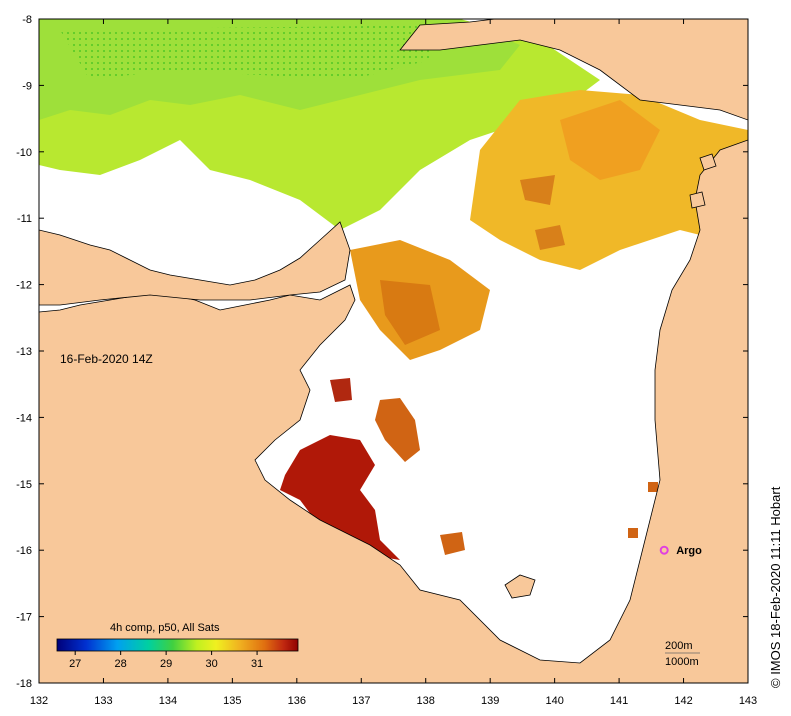  I want to click on colorbar-tick-label: 28, so click(121, 664).